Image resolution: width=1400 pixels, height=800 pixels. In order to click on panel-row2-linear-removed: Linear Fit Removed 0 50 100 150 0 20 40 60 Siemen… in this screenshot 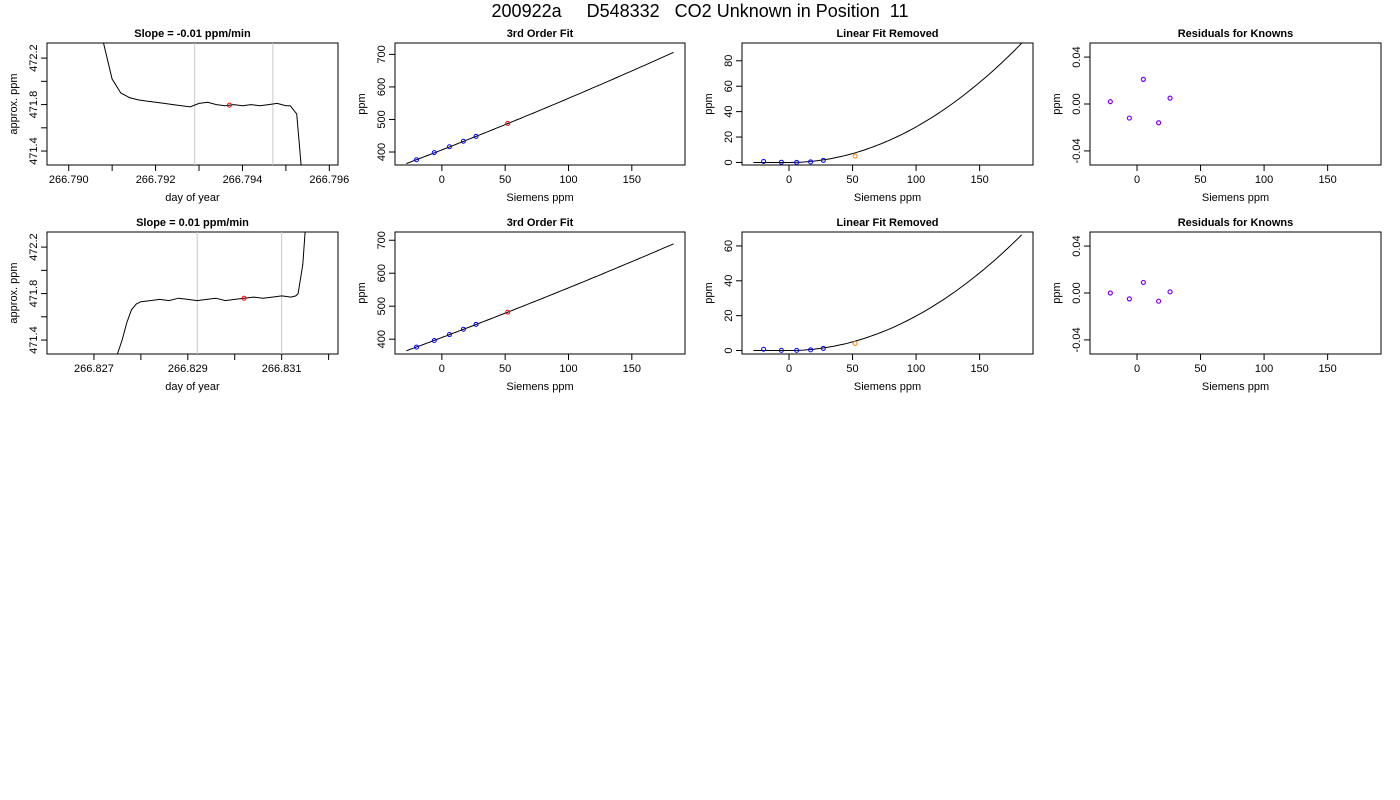, I will do `click(868, 305)`.